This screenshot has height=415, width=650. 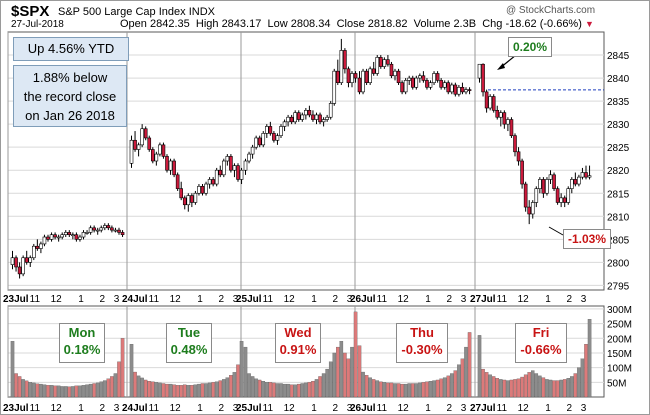 I want to click on volume-axis: 50M 100M 150M 200M 250M 300M, so click(x=619, y=347).